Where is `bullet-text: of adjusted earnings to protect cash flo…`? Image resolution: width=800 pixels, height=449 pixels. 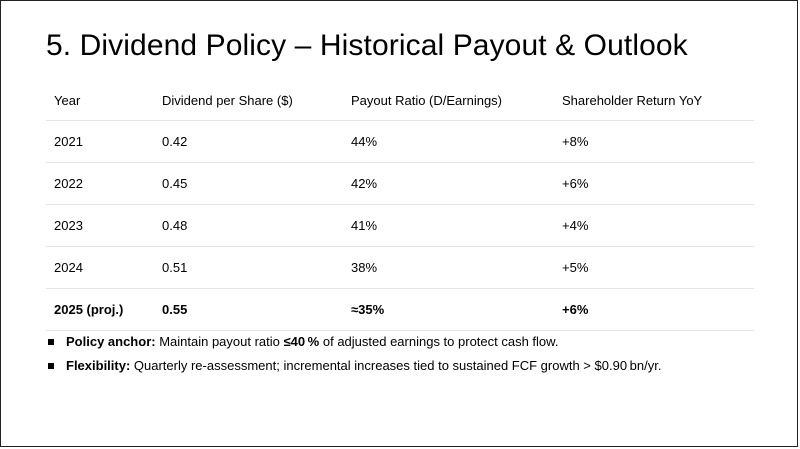 bullet-text: of adjusted earnings to protect cash flo… is located at coordinates (439, 341).